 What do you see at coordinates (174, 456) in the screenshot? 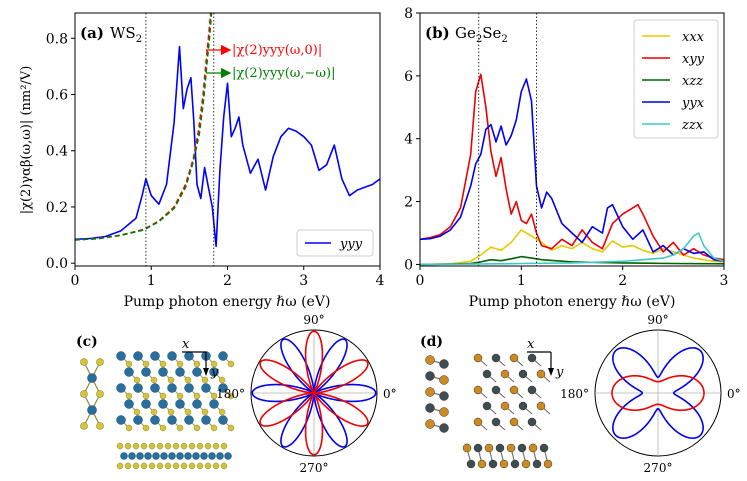
I see `ws2-front-structure` at bounding box center [174, 456].